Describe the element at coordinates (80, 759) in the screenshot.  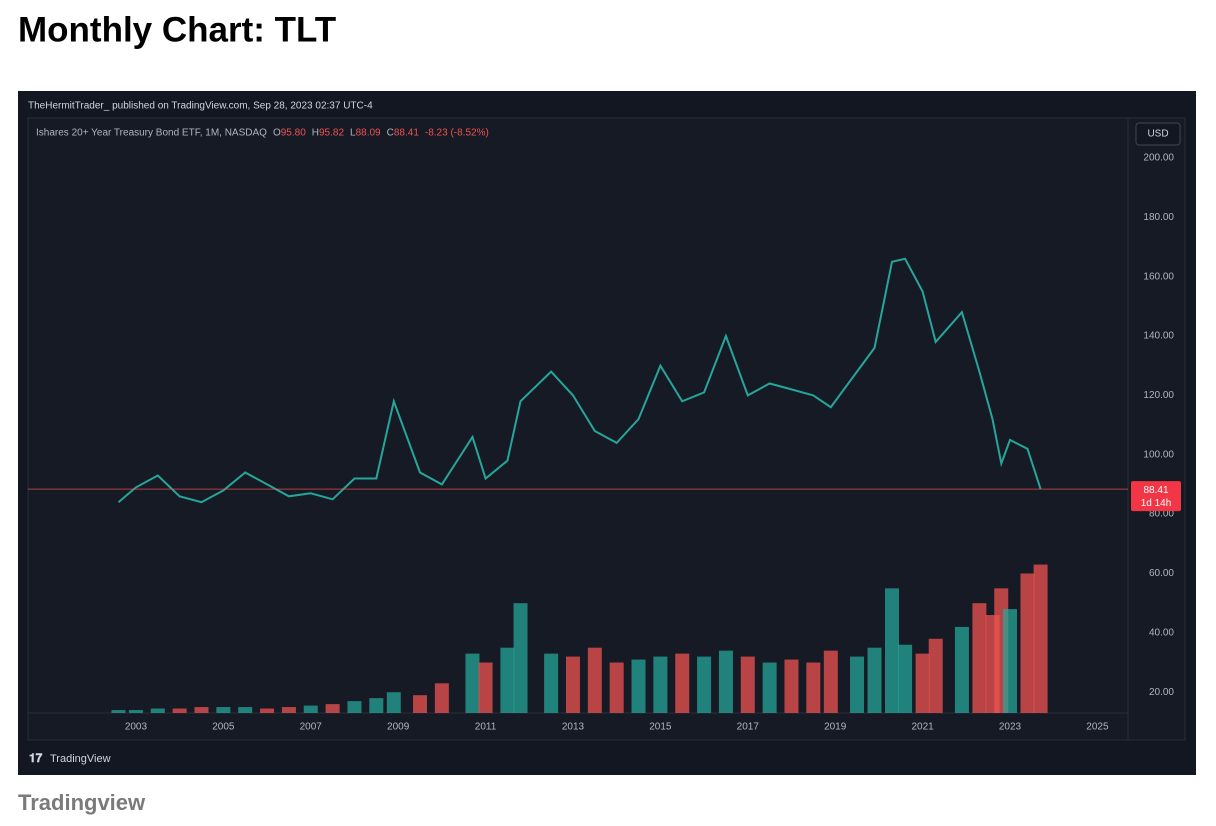
I see `logo-text: TradingView` at that location.